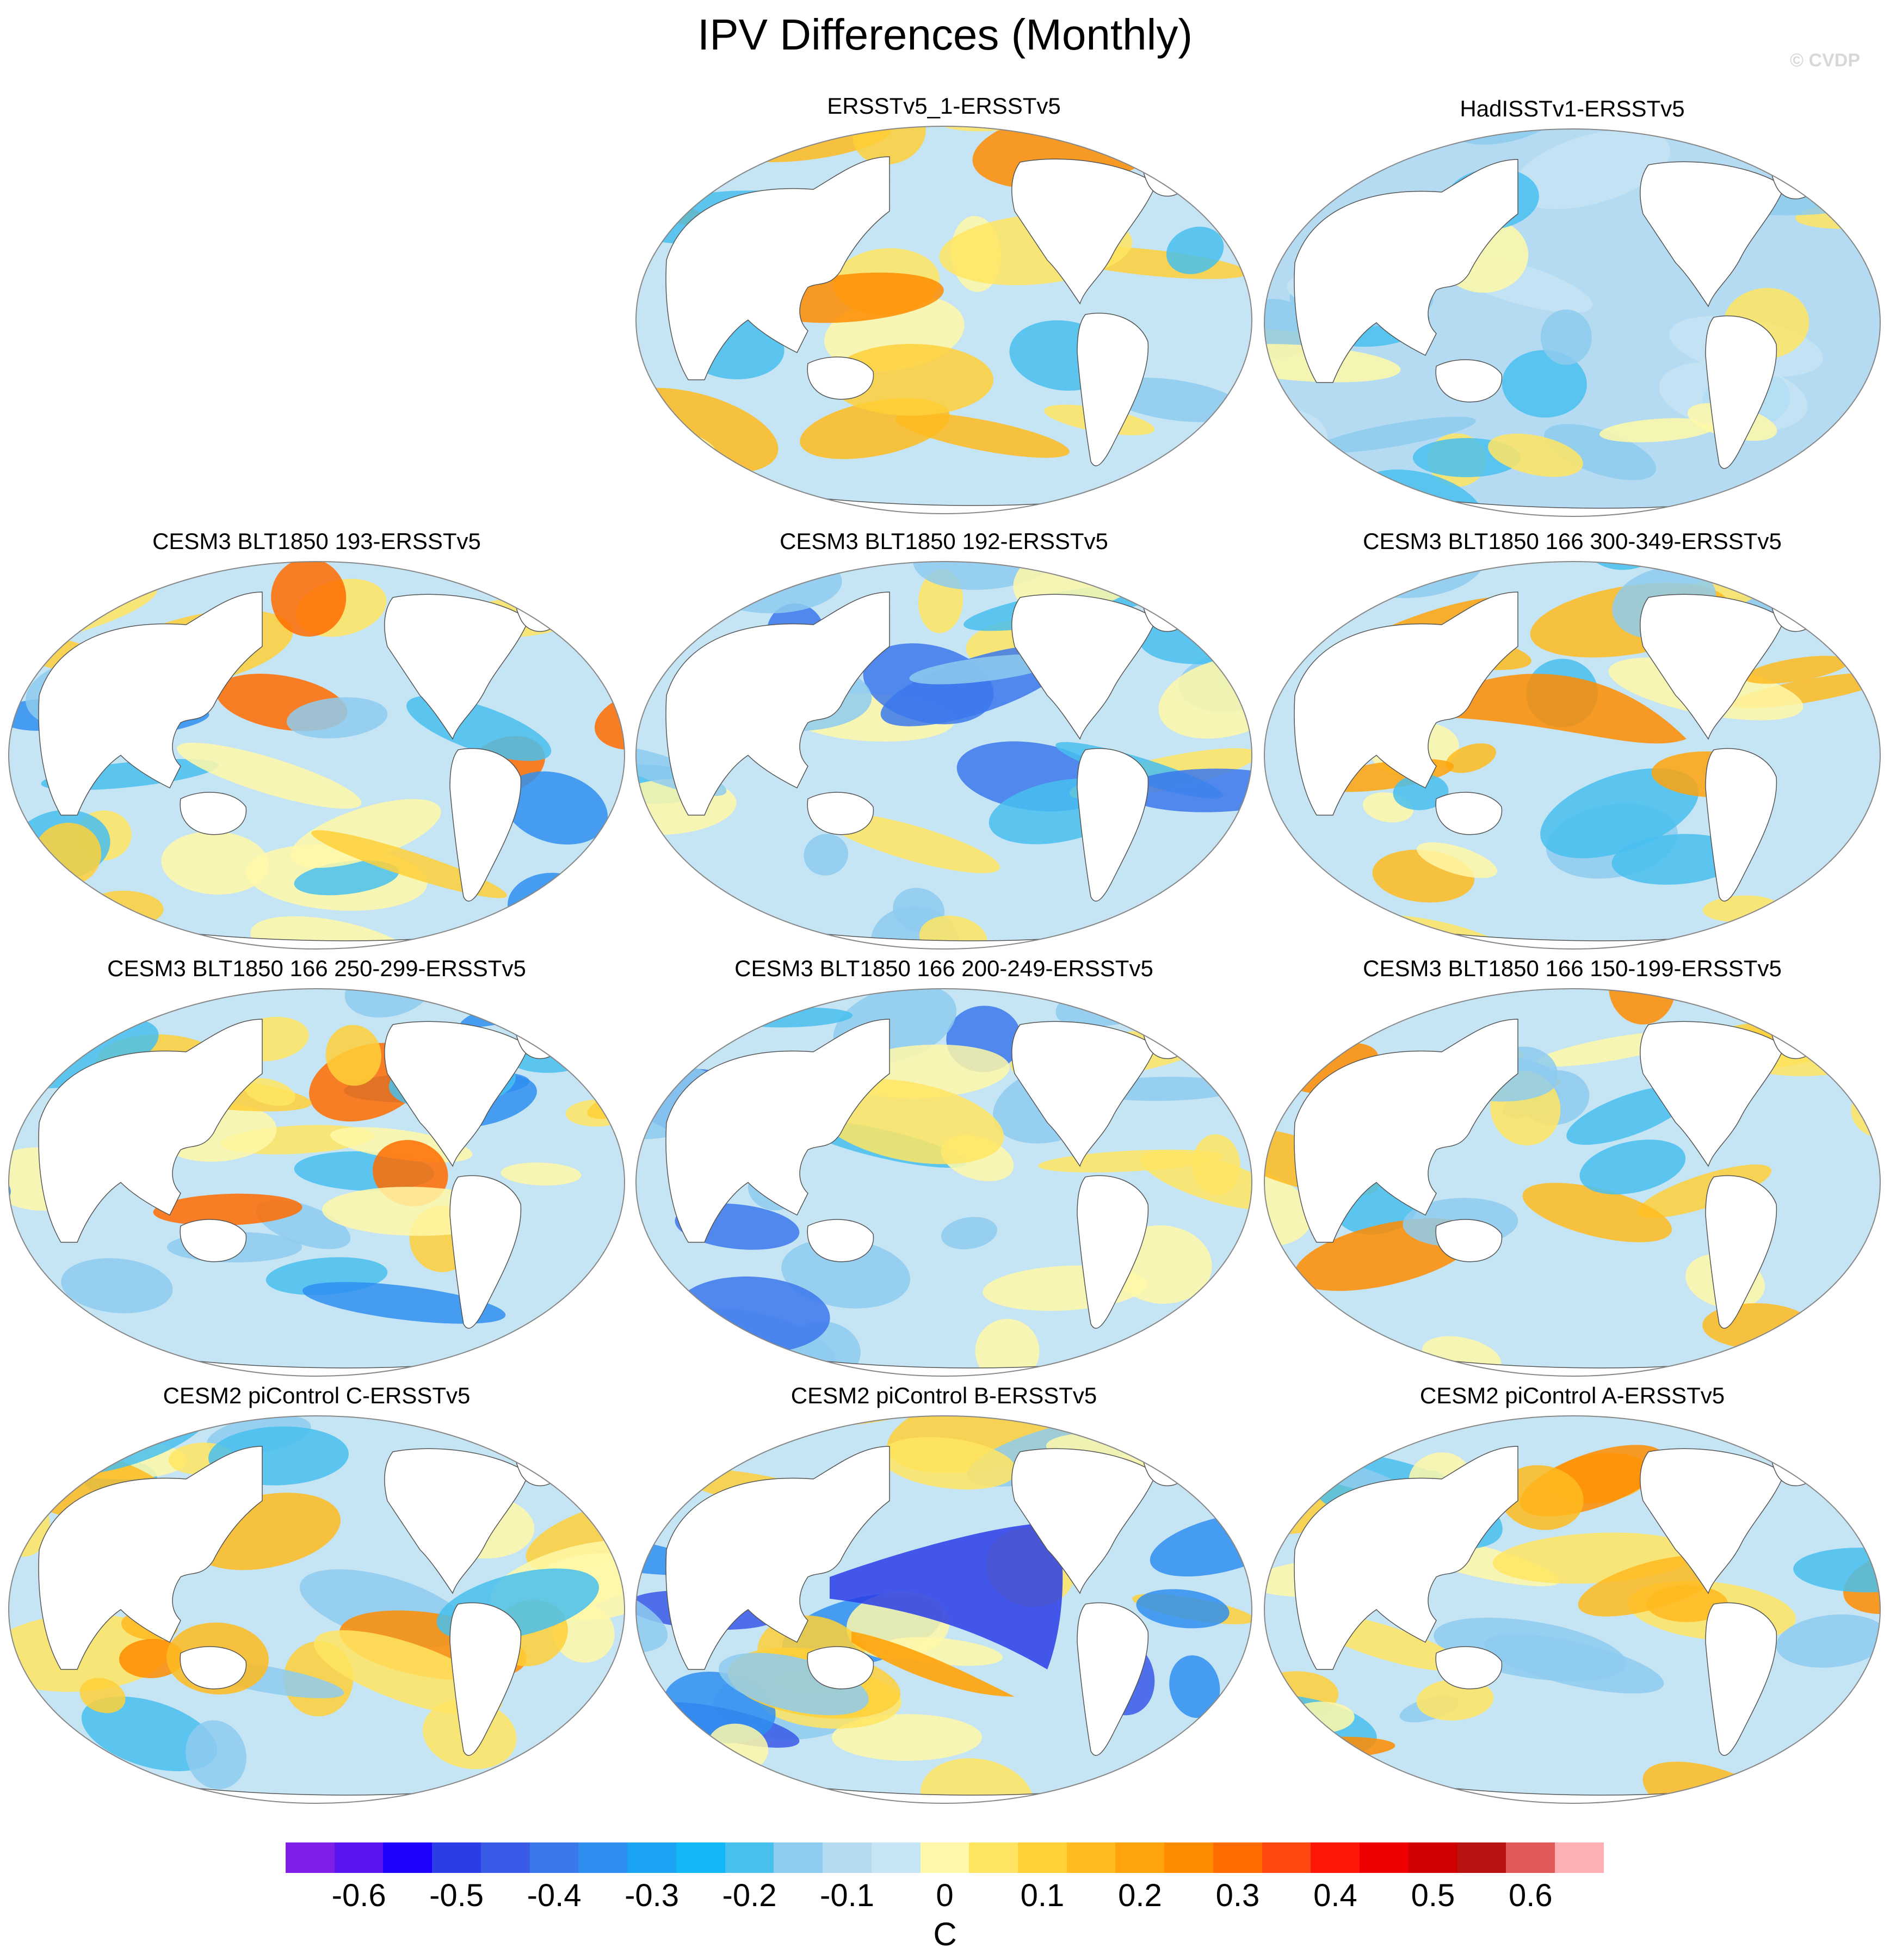 This screenshot has height=1960, width=1890. I want to click on map-panel: CESM3 BLT1850 166 150-199-ERSSTv5, so click(1572, 1167).